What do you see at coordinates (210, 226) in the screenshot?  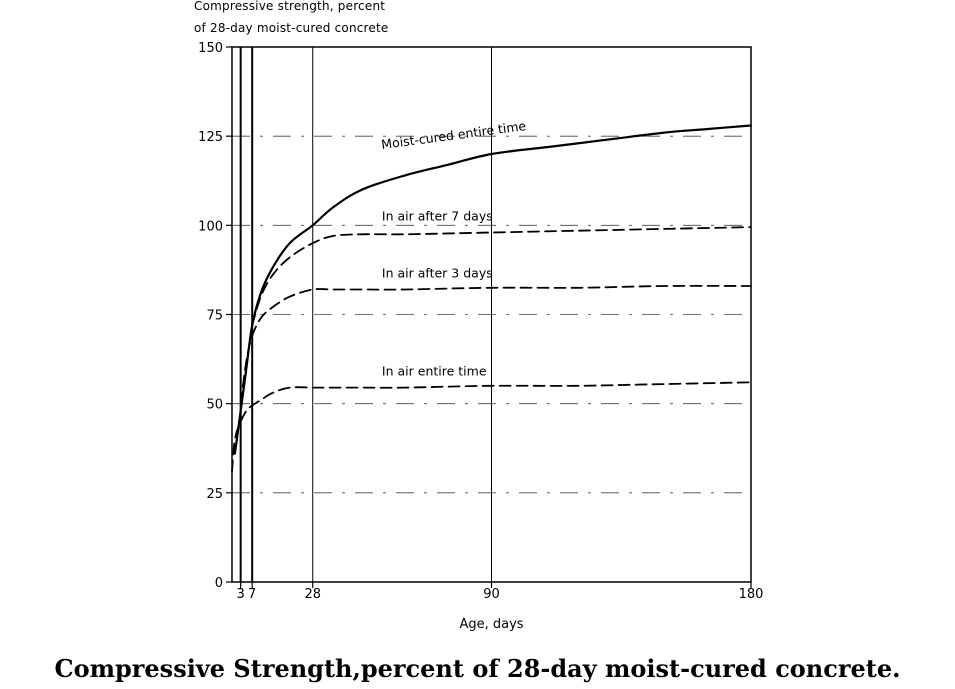 I see `y-tick-label-100: 100` at bounding box center [210, 226].